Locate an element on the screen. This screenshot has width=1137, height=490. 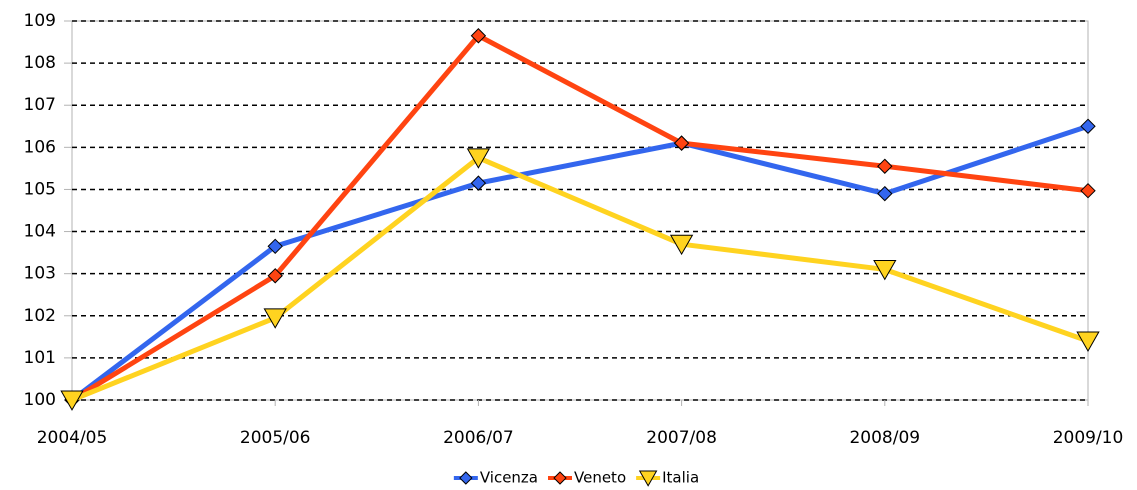
y-tick-label: 100 is located at coordinates (40, 400).